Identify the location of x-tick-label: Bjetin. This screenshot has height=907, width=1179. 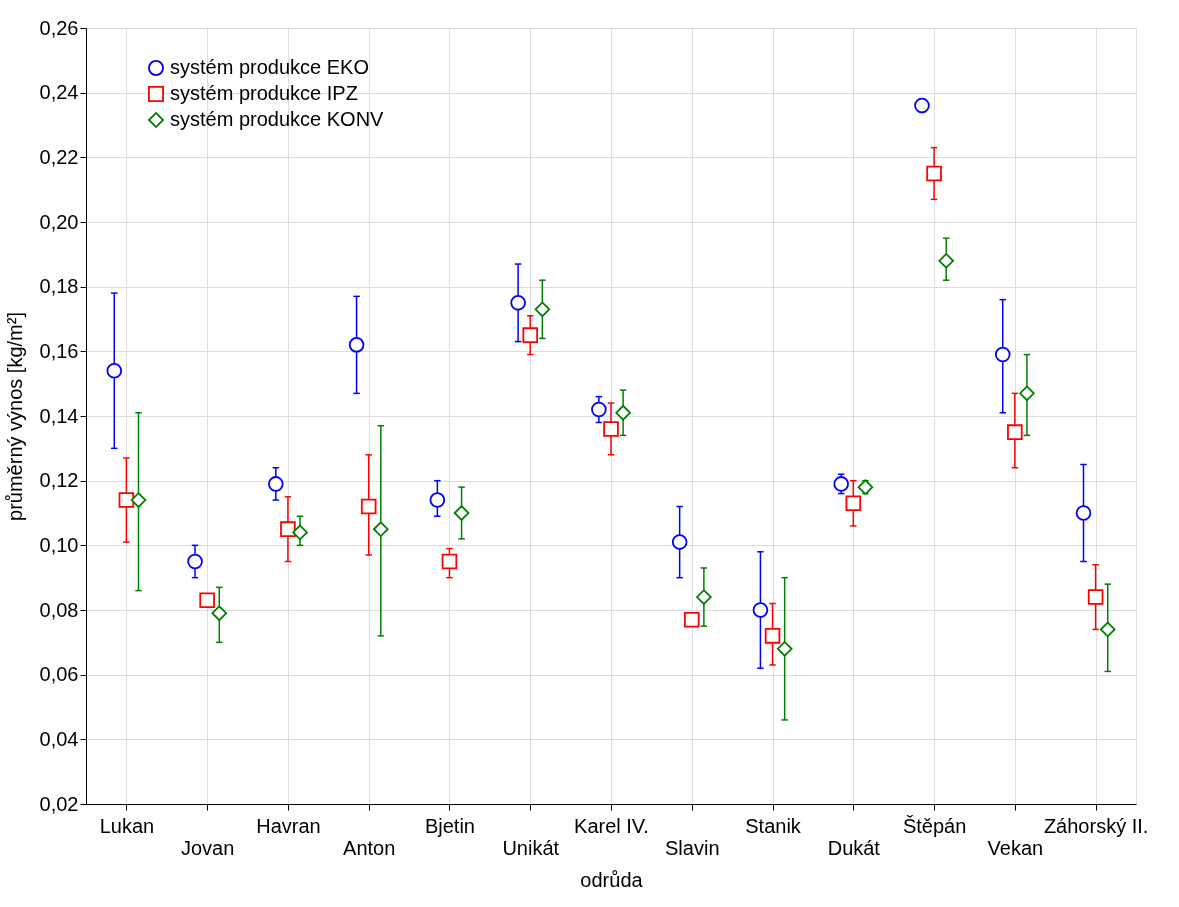
(449, 825).